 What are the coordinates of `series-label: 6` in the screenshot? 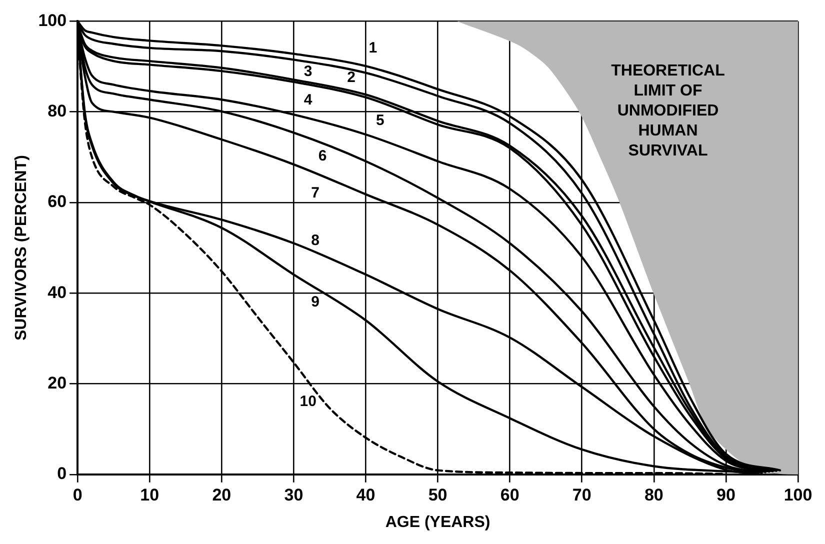 It's located at (322, 155).